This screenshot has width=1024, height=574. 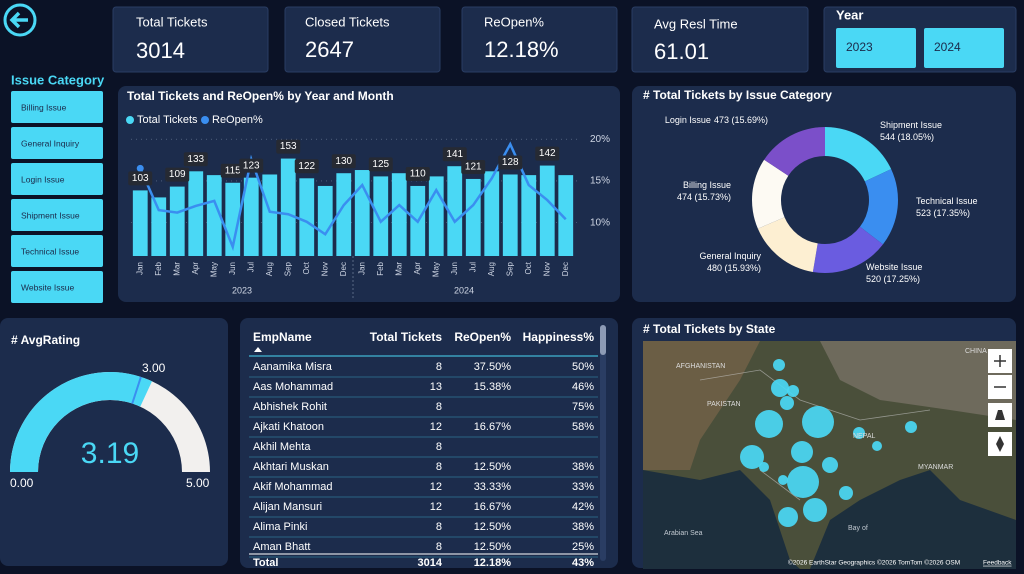 I want to click on back-button, so click(x=20, y=20).